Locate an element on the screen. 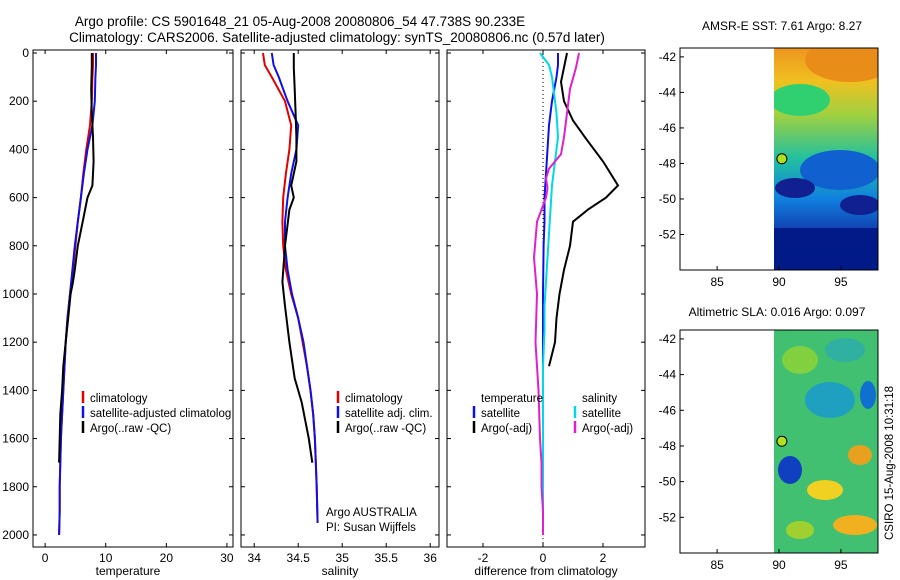 Image resolution: width=900 pixels, height=580 pixels. x-tick-label: 35 is located at coordinates (343, 558).